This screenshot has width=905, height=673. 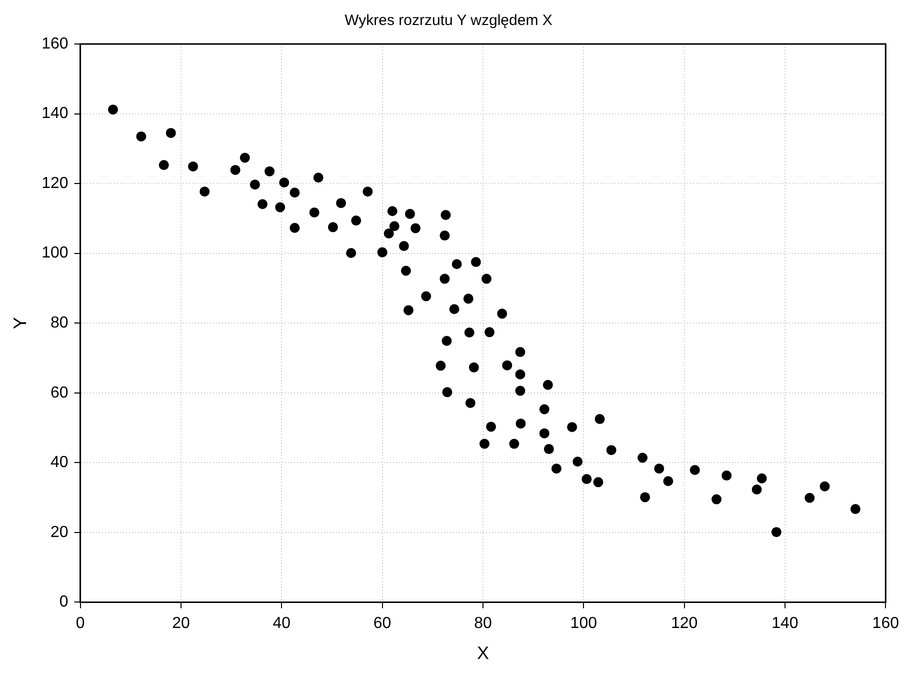 What do you see at coordinates (55, 183) in the screenshot?
I see `y-tick-label: 120` at bounding box center [55, 183].